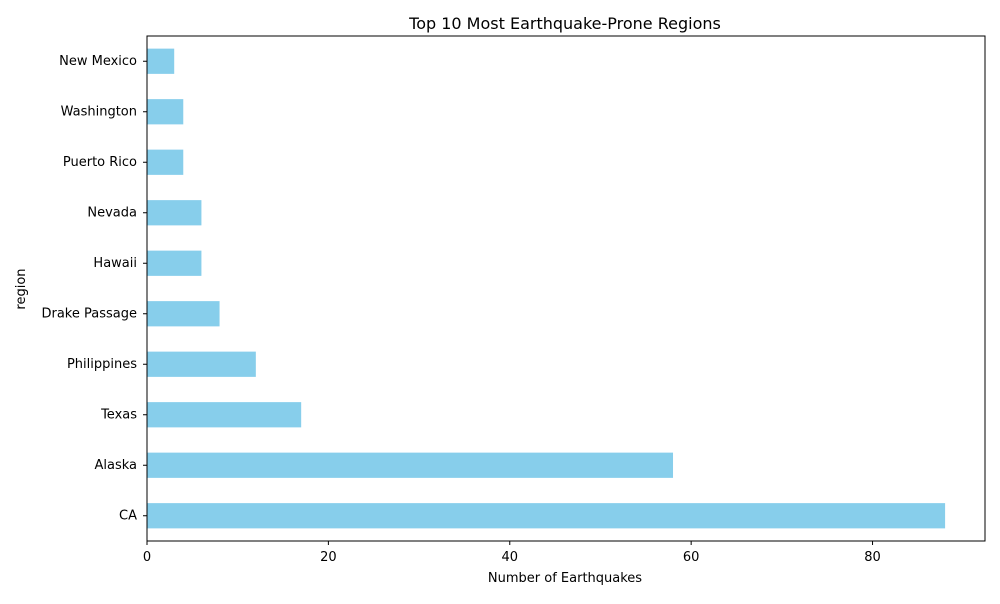 The image size is (1000, 604). Describe the element at coordinates (118, 414) in the screenshot. I see `y-tick-label: Texas` at that location.